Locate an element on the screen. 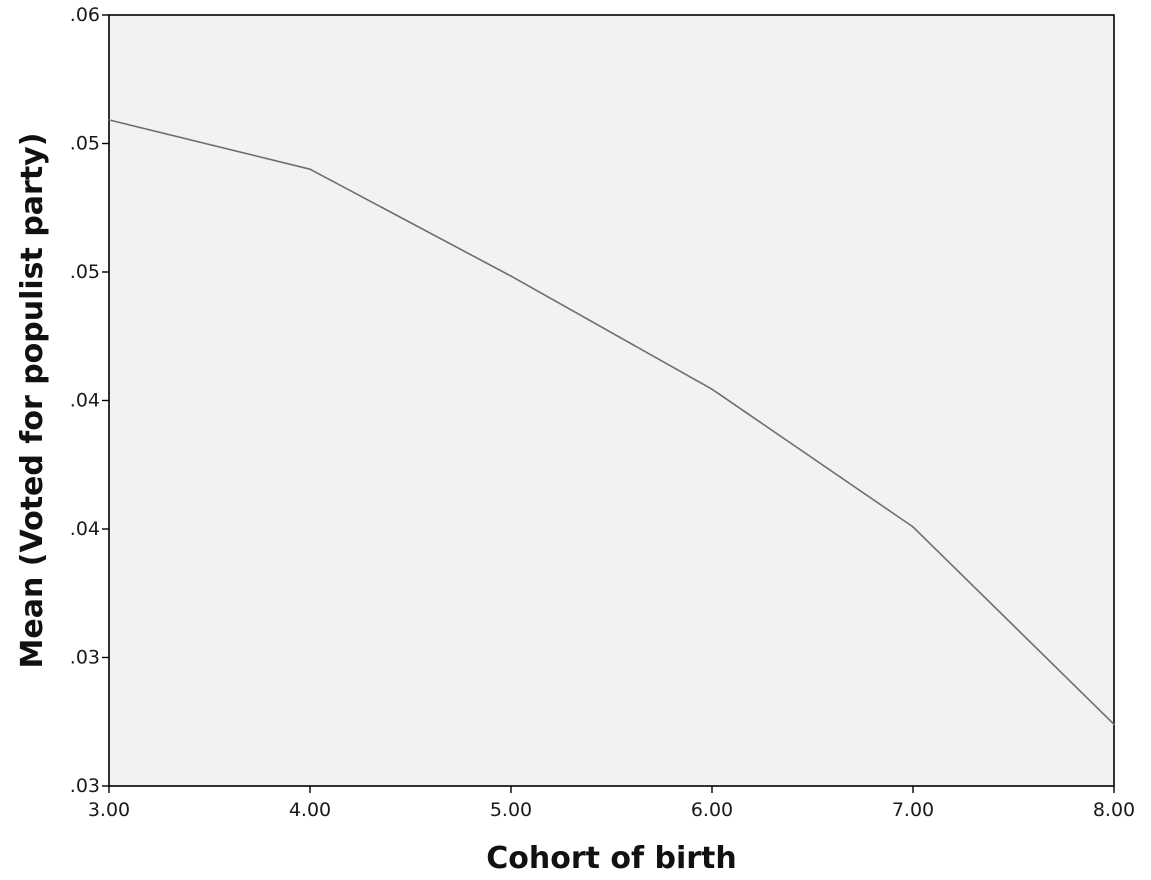 Image resolution: width=1151 pixels, height=880 pixels. x-tick-label: 5.00 is located at coordinates (511, 810).